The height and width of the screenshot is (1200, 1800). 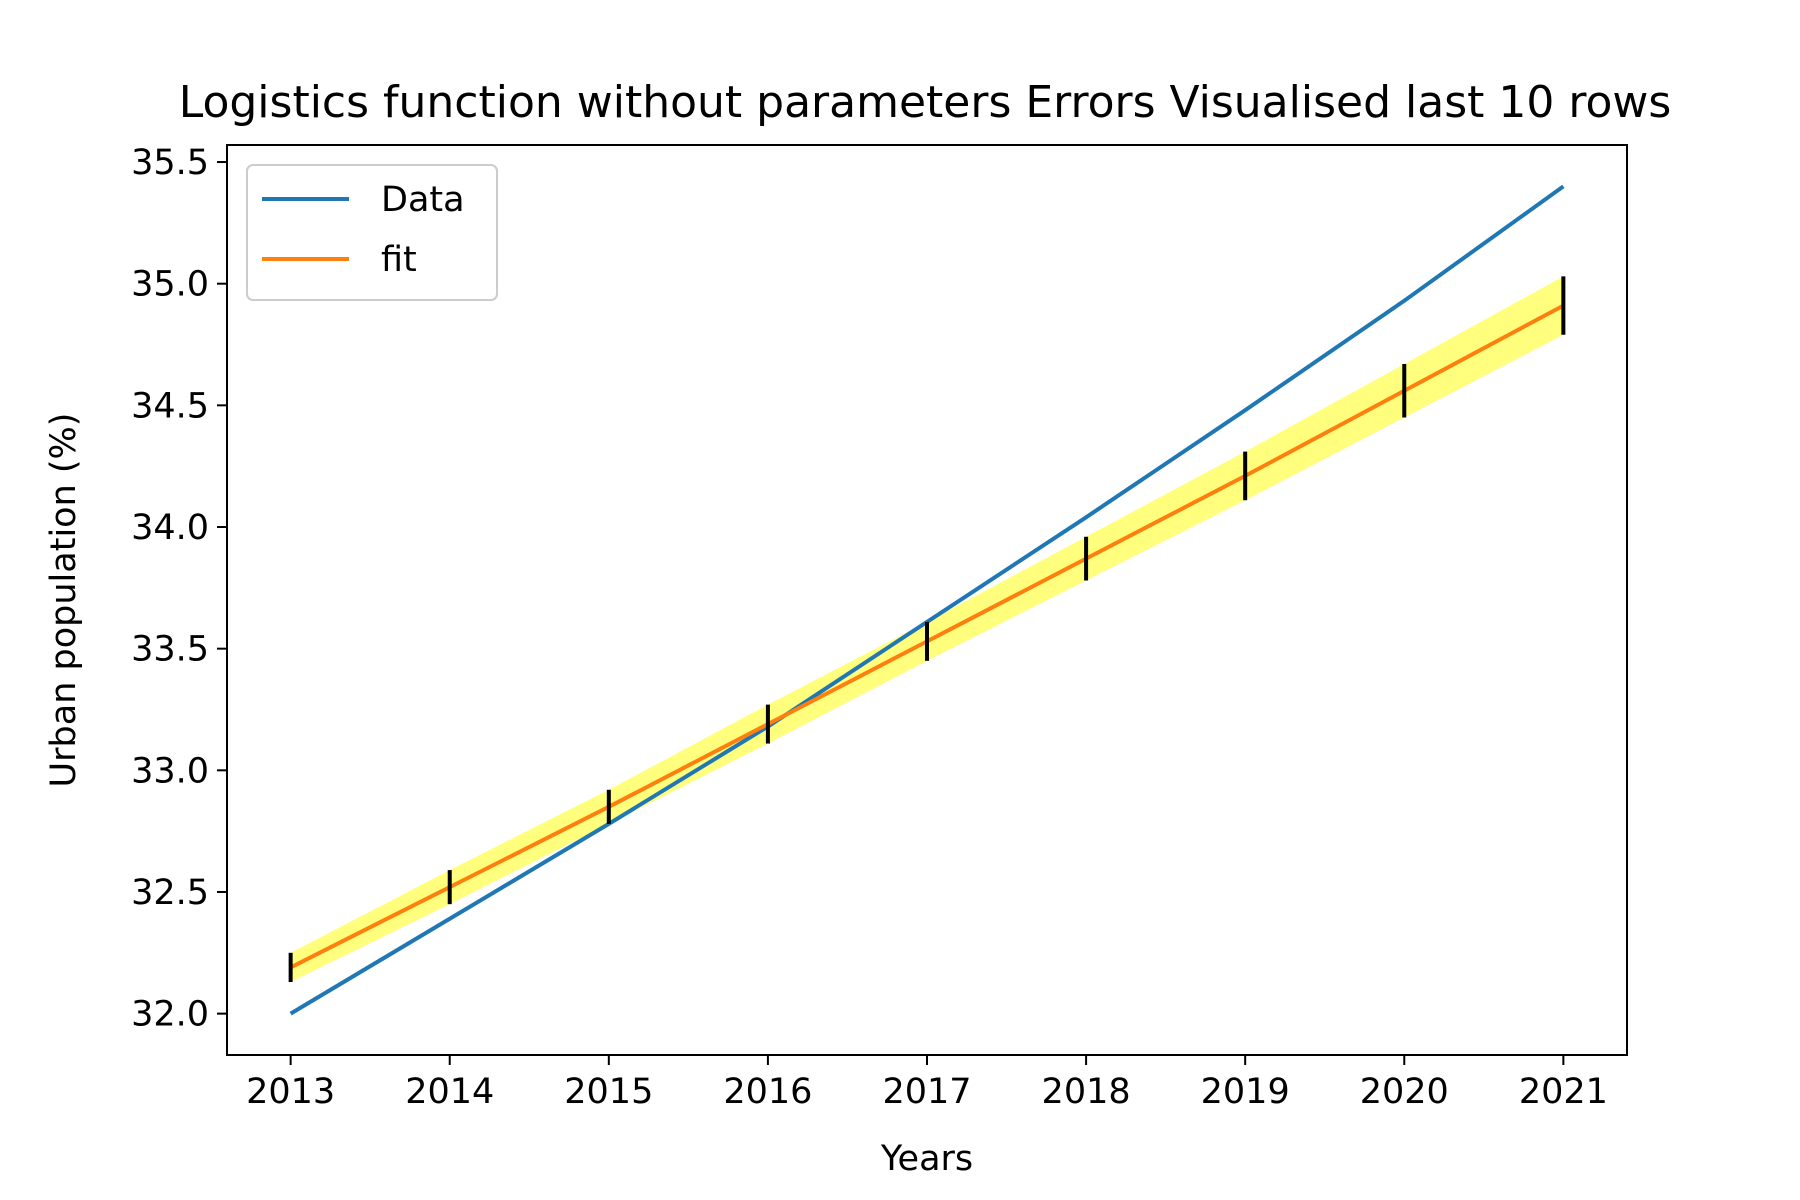 What do you see at coordinates (170, 771) in the screenshot?
I see `y-tick-label: 33.0` at bounding box center [170, 771].